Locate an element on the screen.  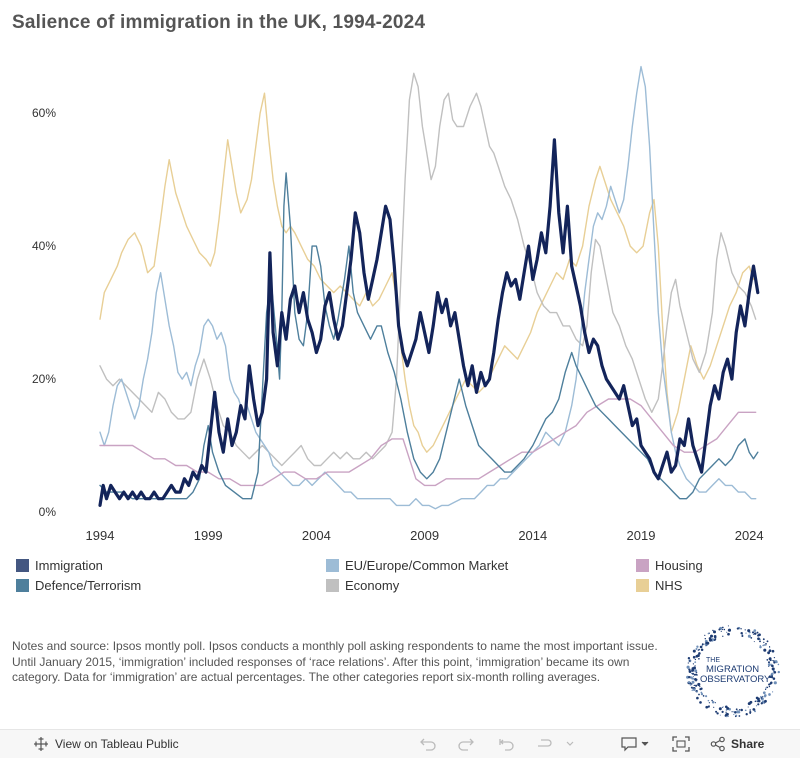
logo-text-the: THE is located at coordinates (713, 660).